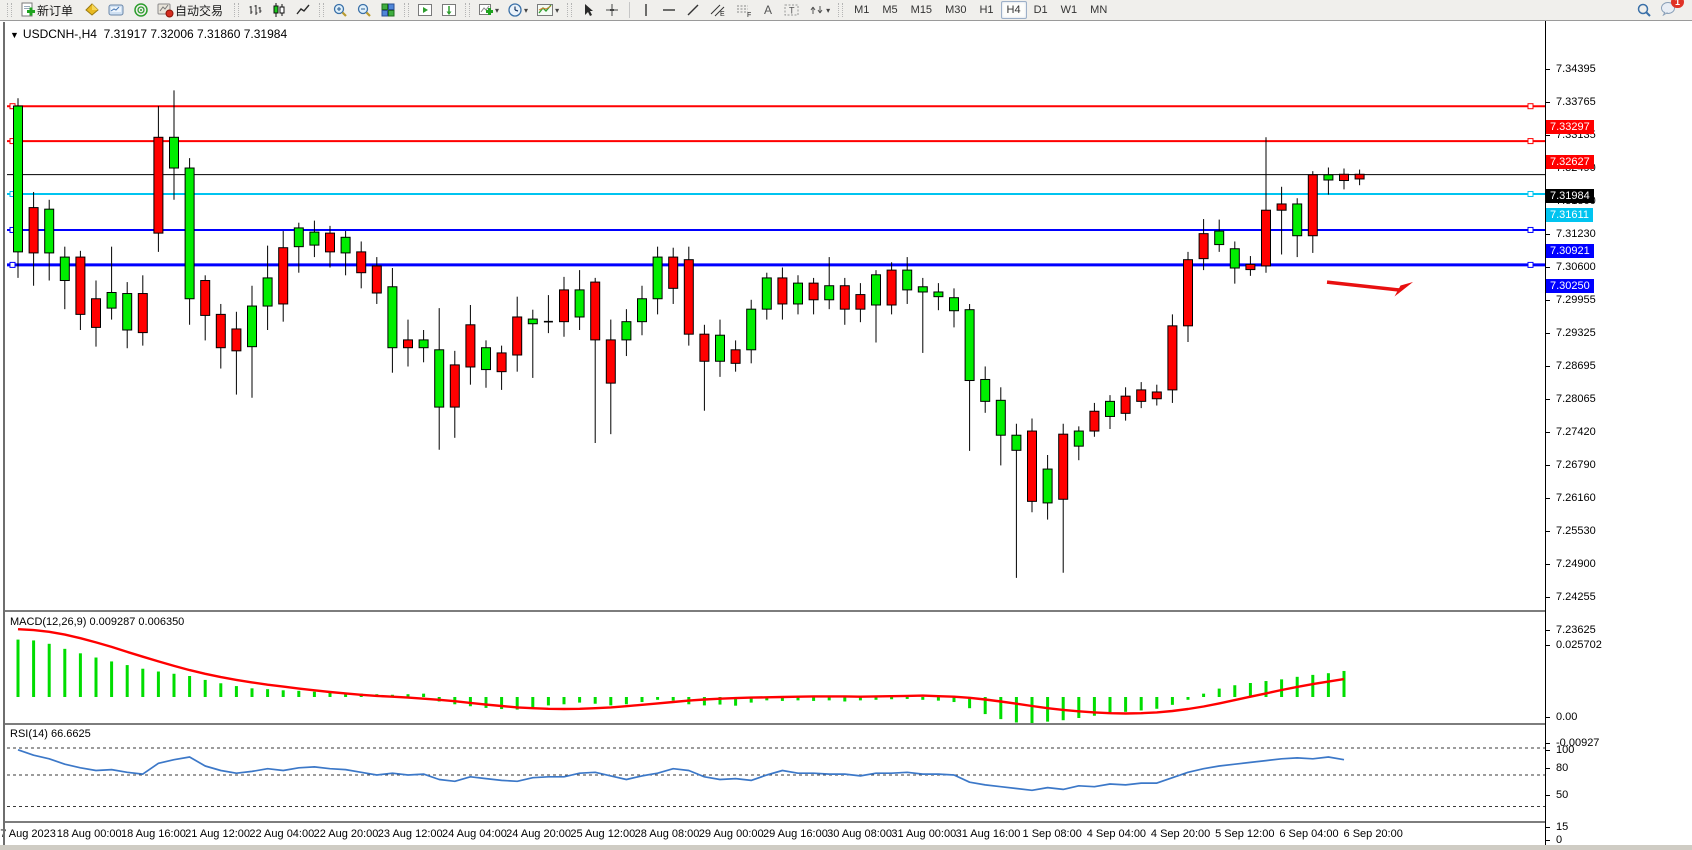 Image resolution: width=1692 pixels, height=850 pixels. I want to click on toolbar-separator, so click(630, 10).